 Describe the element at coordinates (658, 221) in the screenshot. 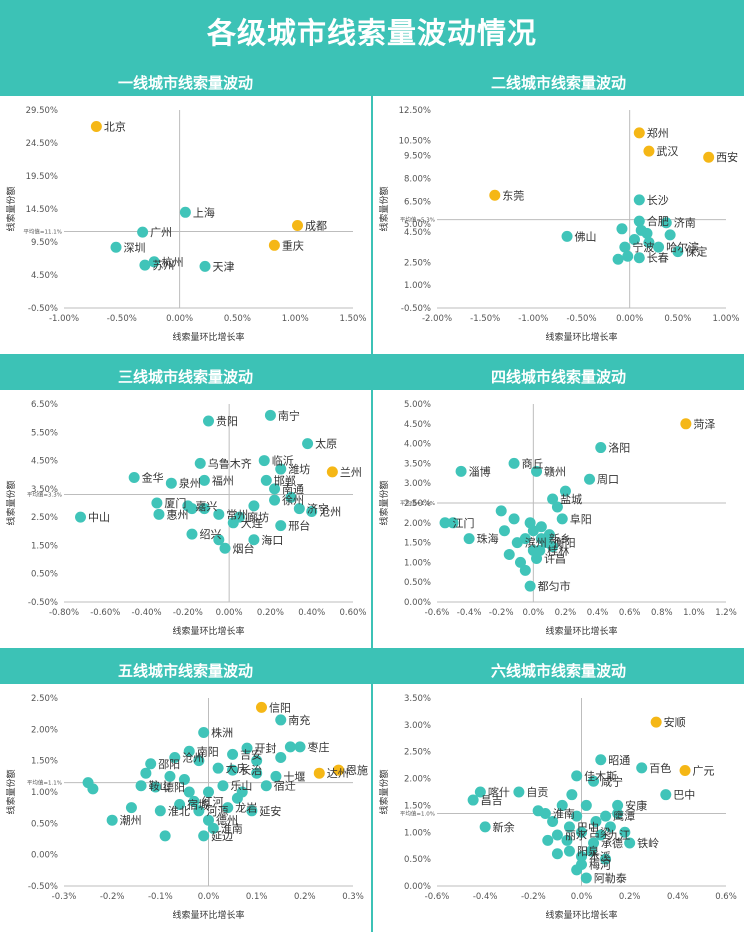

I see `point-label: 合肥` at that location.